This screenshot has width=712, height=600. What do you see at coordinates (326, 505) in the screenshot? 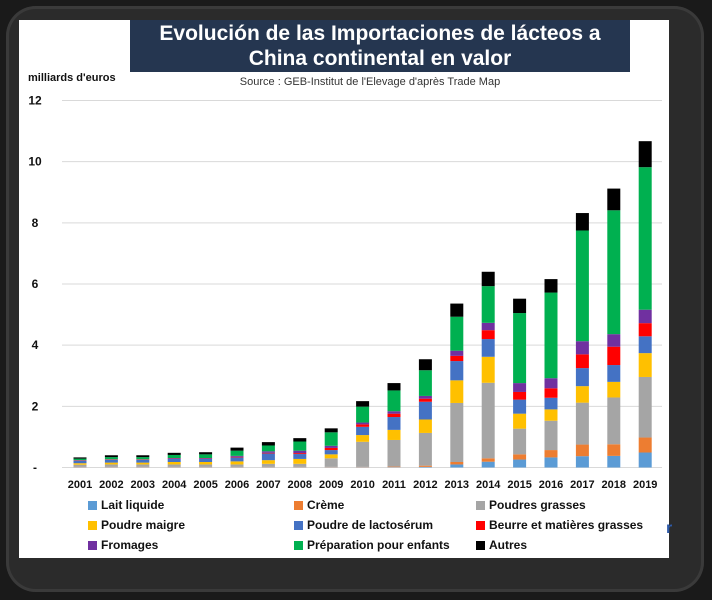
I see `legend-label: Crème` at bounding box center [326, 505].